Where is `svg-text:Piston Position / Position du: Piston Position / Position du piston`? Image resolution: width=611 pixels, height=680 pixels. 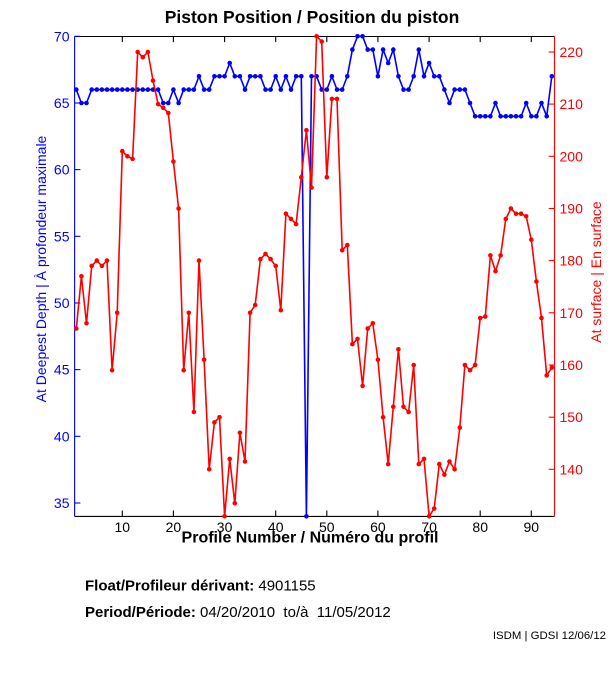 svg-text:Piston Position / Position du: Piston Position / Position du piston is located at coordinates (312, 17).